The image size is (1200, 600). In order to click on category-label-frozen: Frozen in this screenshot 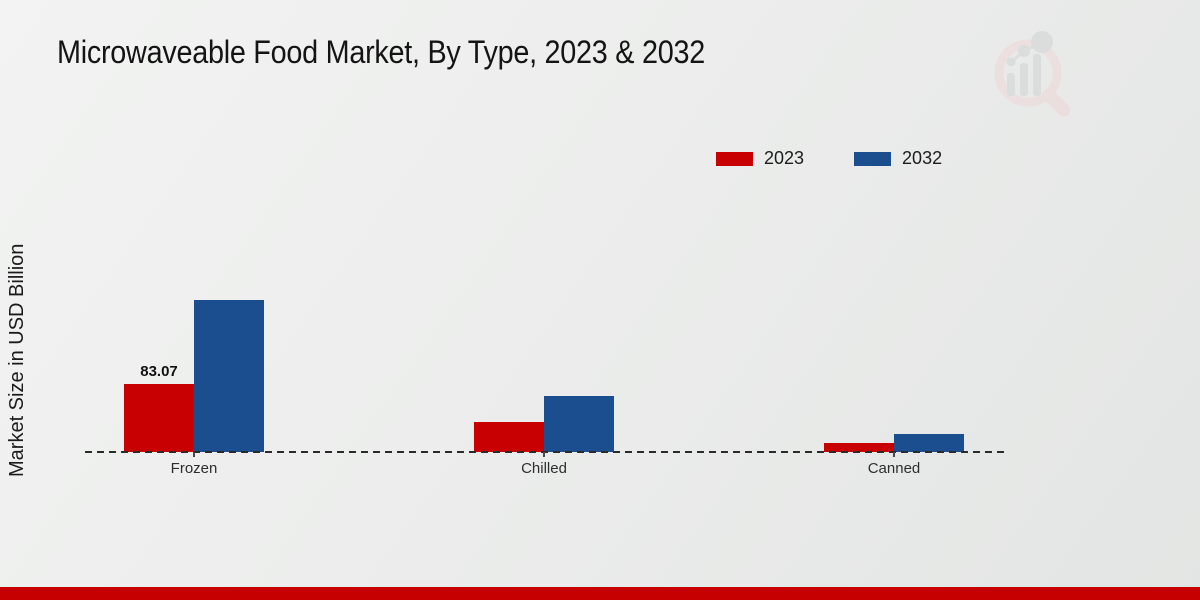, I will do `click(194, 468)`.